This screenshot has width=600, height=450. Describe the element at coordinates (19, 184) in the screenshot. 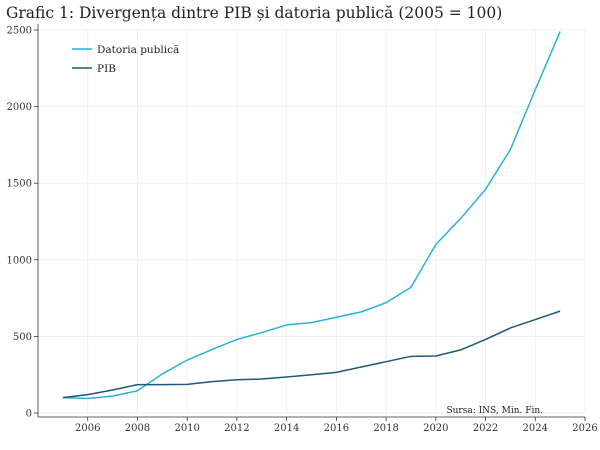

I see `y-tick-label: 1500` at that location.